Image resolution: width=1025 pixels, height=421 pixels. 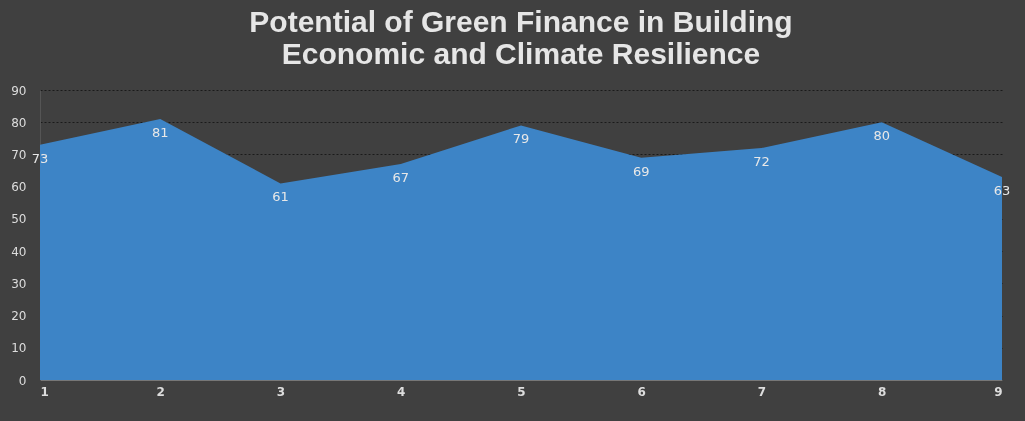 What do you see at coordinates (1002, 190) in the screenshot?
I see `data-label: 63` at bounding box center [1002, 190].